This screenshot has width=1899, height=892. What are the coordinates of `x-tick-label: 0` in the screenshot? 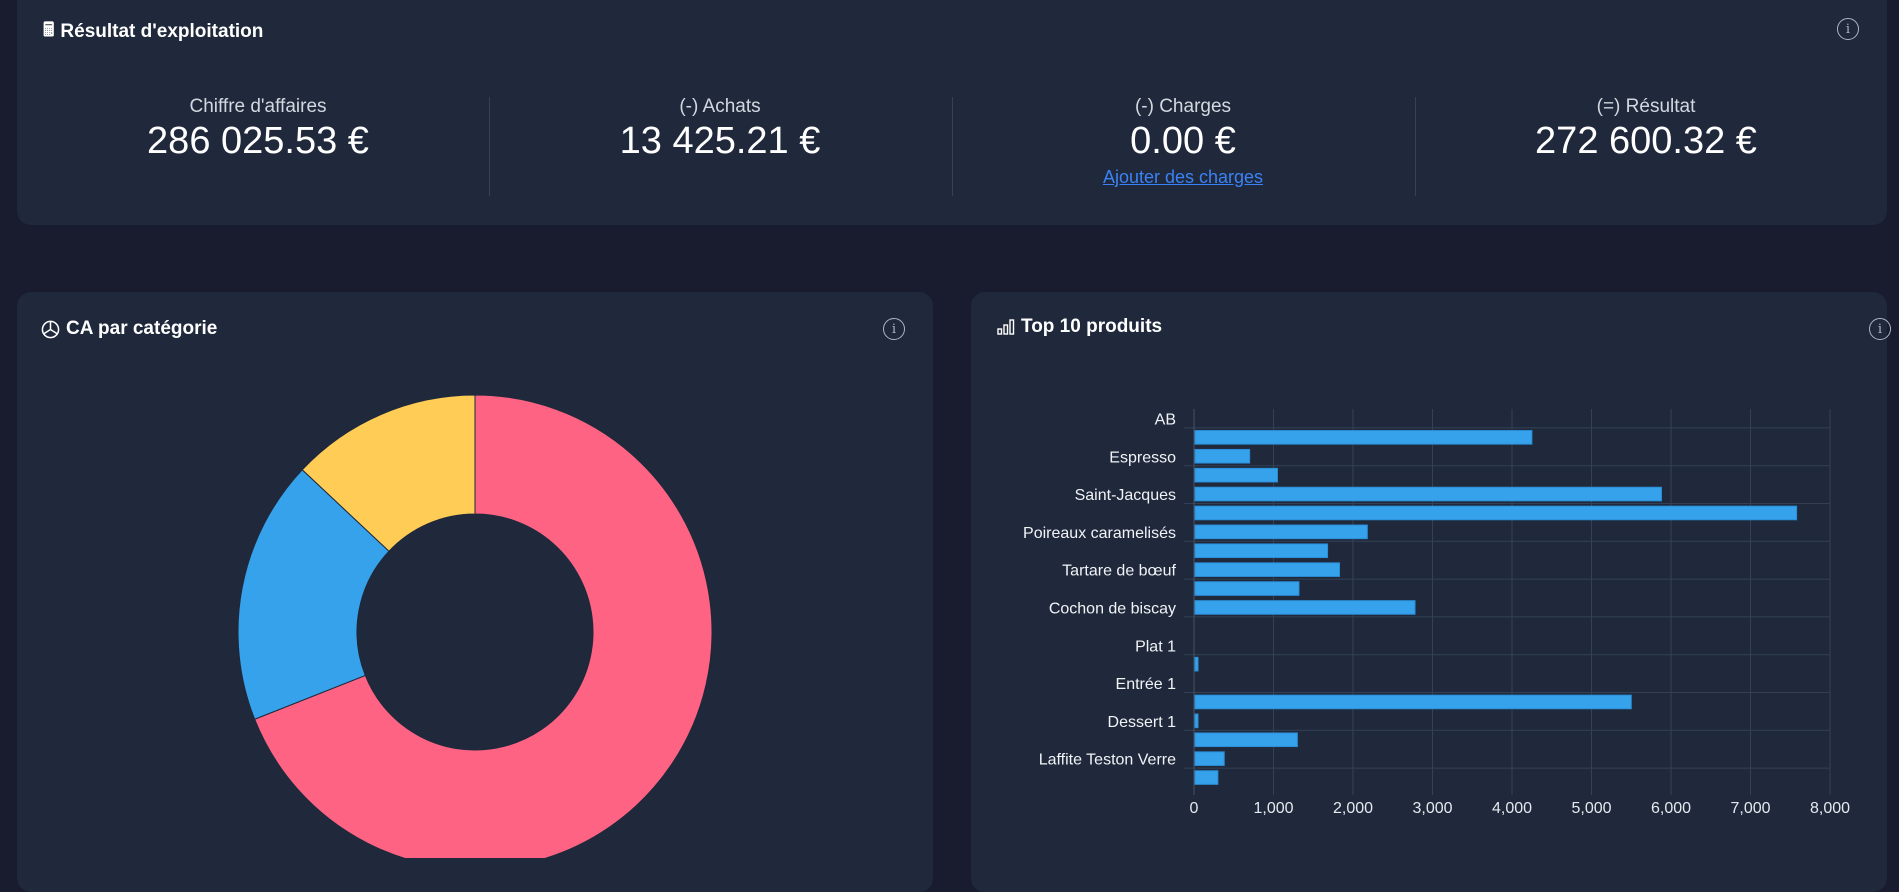 It's located at (1194, 808).